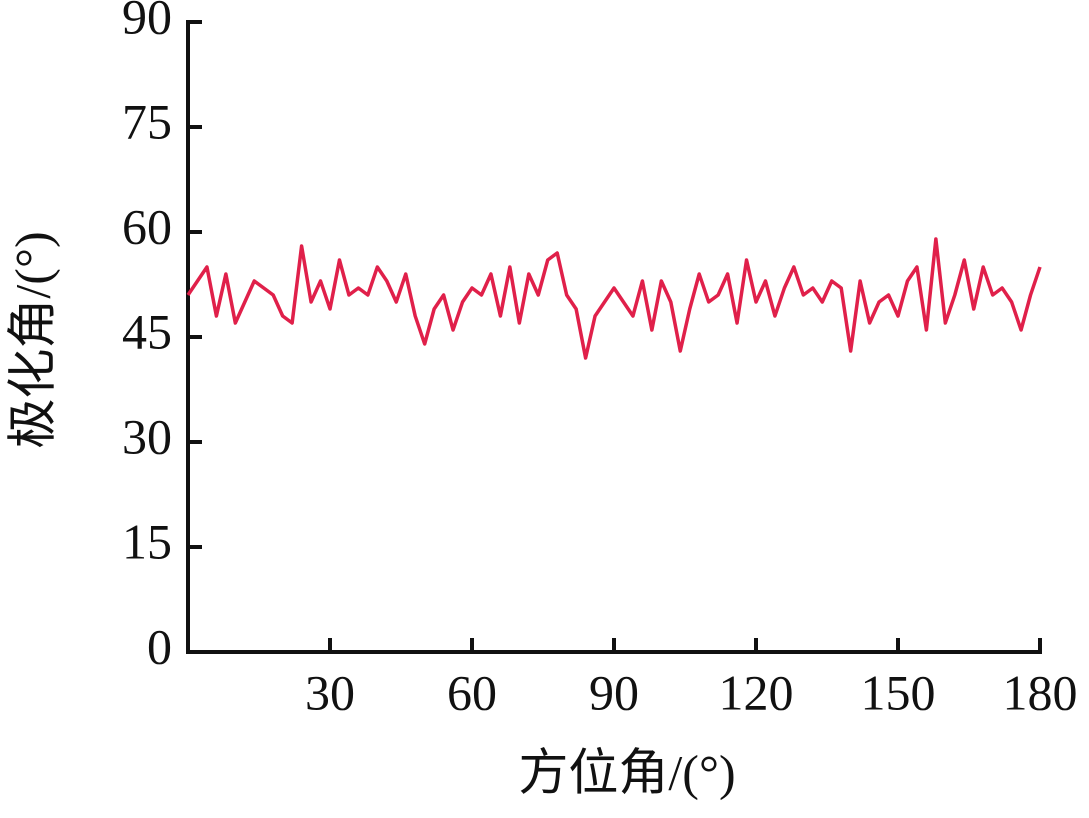 This screenshot has width=1089, height=818. I want to click on x-tick-label: 150, so click(898, 692).